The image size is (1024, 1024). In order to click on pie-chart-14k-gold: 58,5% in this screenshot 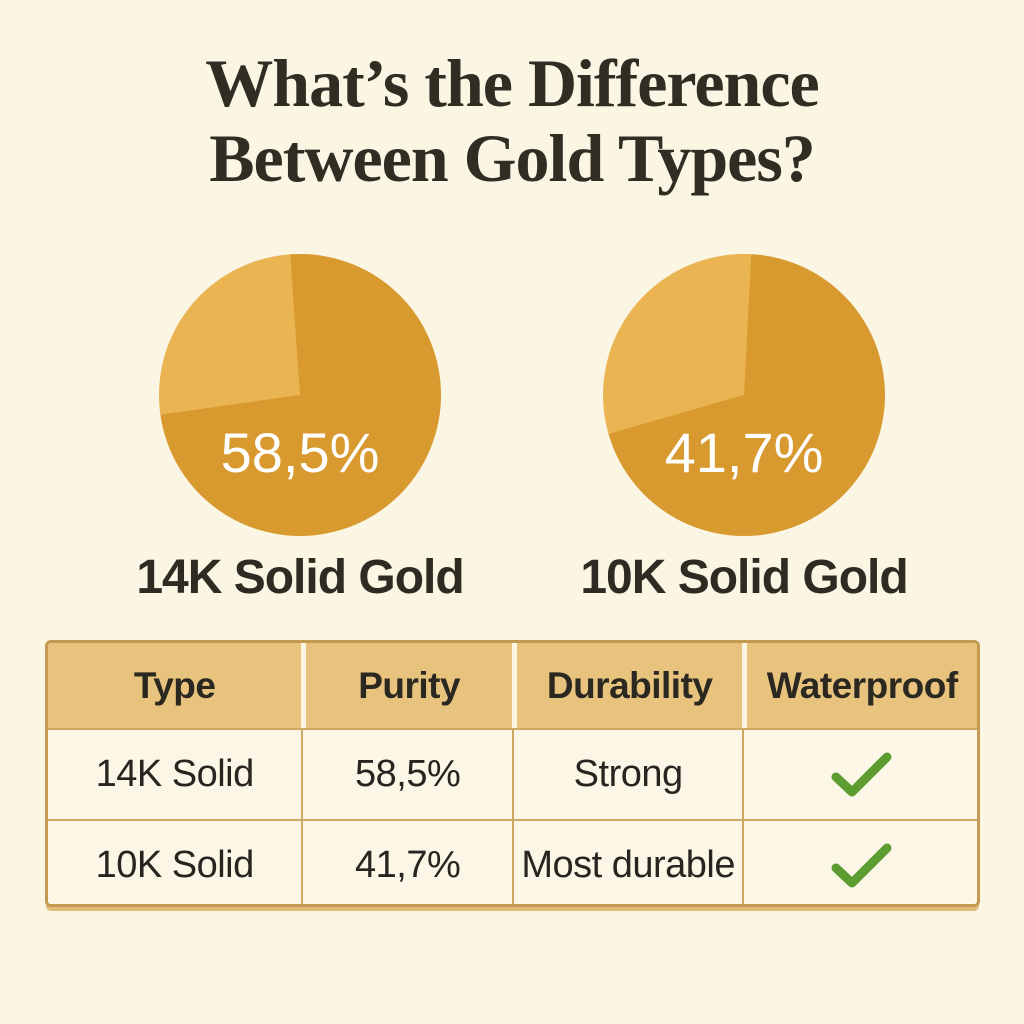, I will do `click(300, 395)`.